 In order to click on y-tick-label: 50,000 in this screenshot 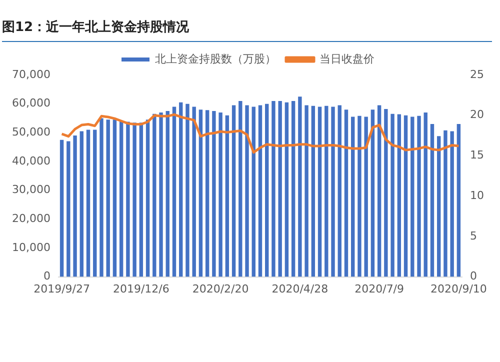, I will do `click(31, 132)`.